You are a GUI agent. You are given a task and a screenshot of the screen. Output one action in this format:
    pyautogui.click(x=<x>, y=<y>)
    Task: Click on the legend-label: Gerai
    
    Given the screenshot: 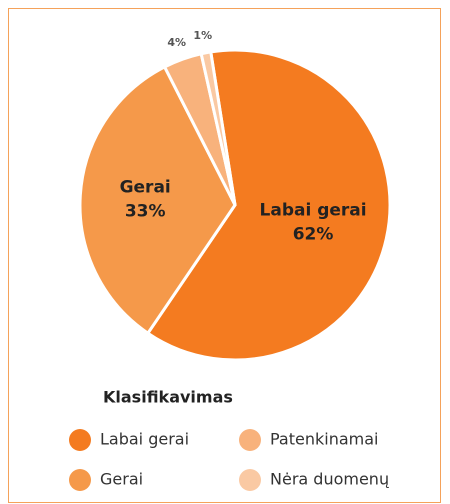 What is the action you would take?
    pyautogui.click(x=121, y=479)
    